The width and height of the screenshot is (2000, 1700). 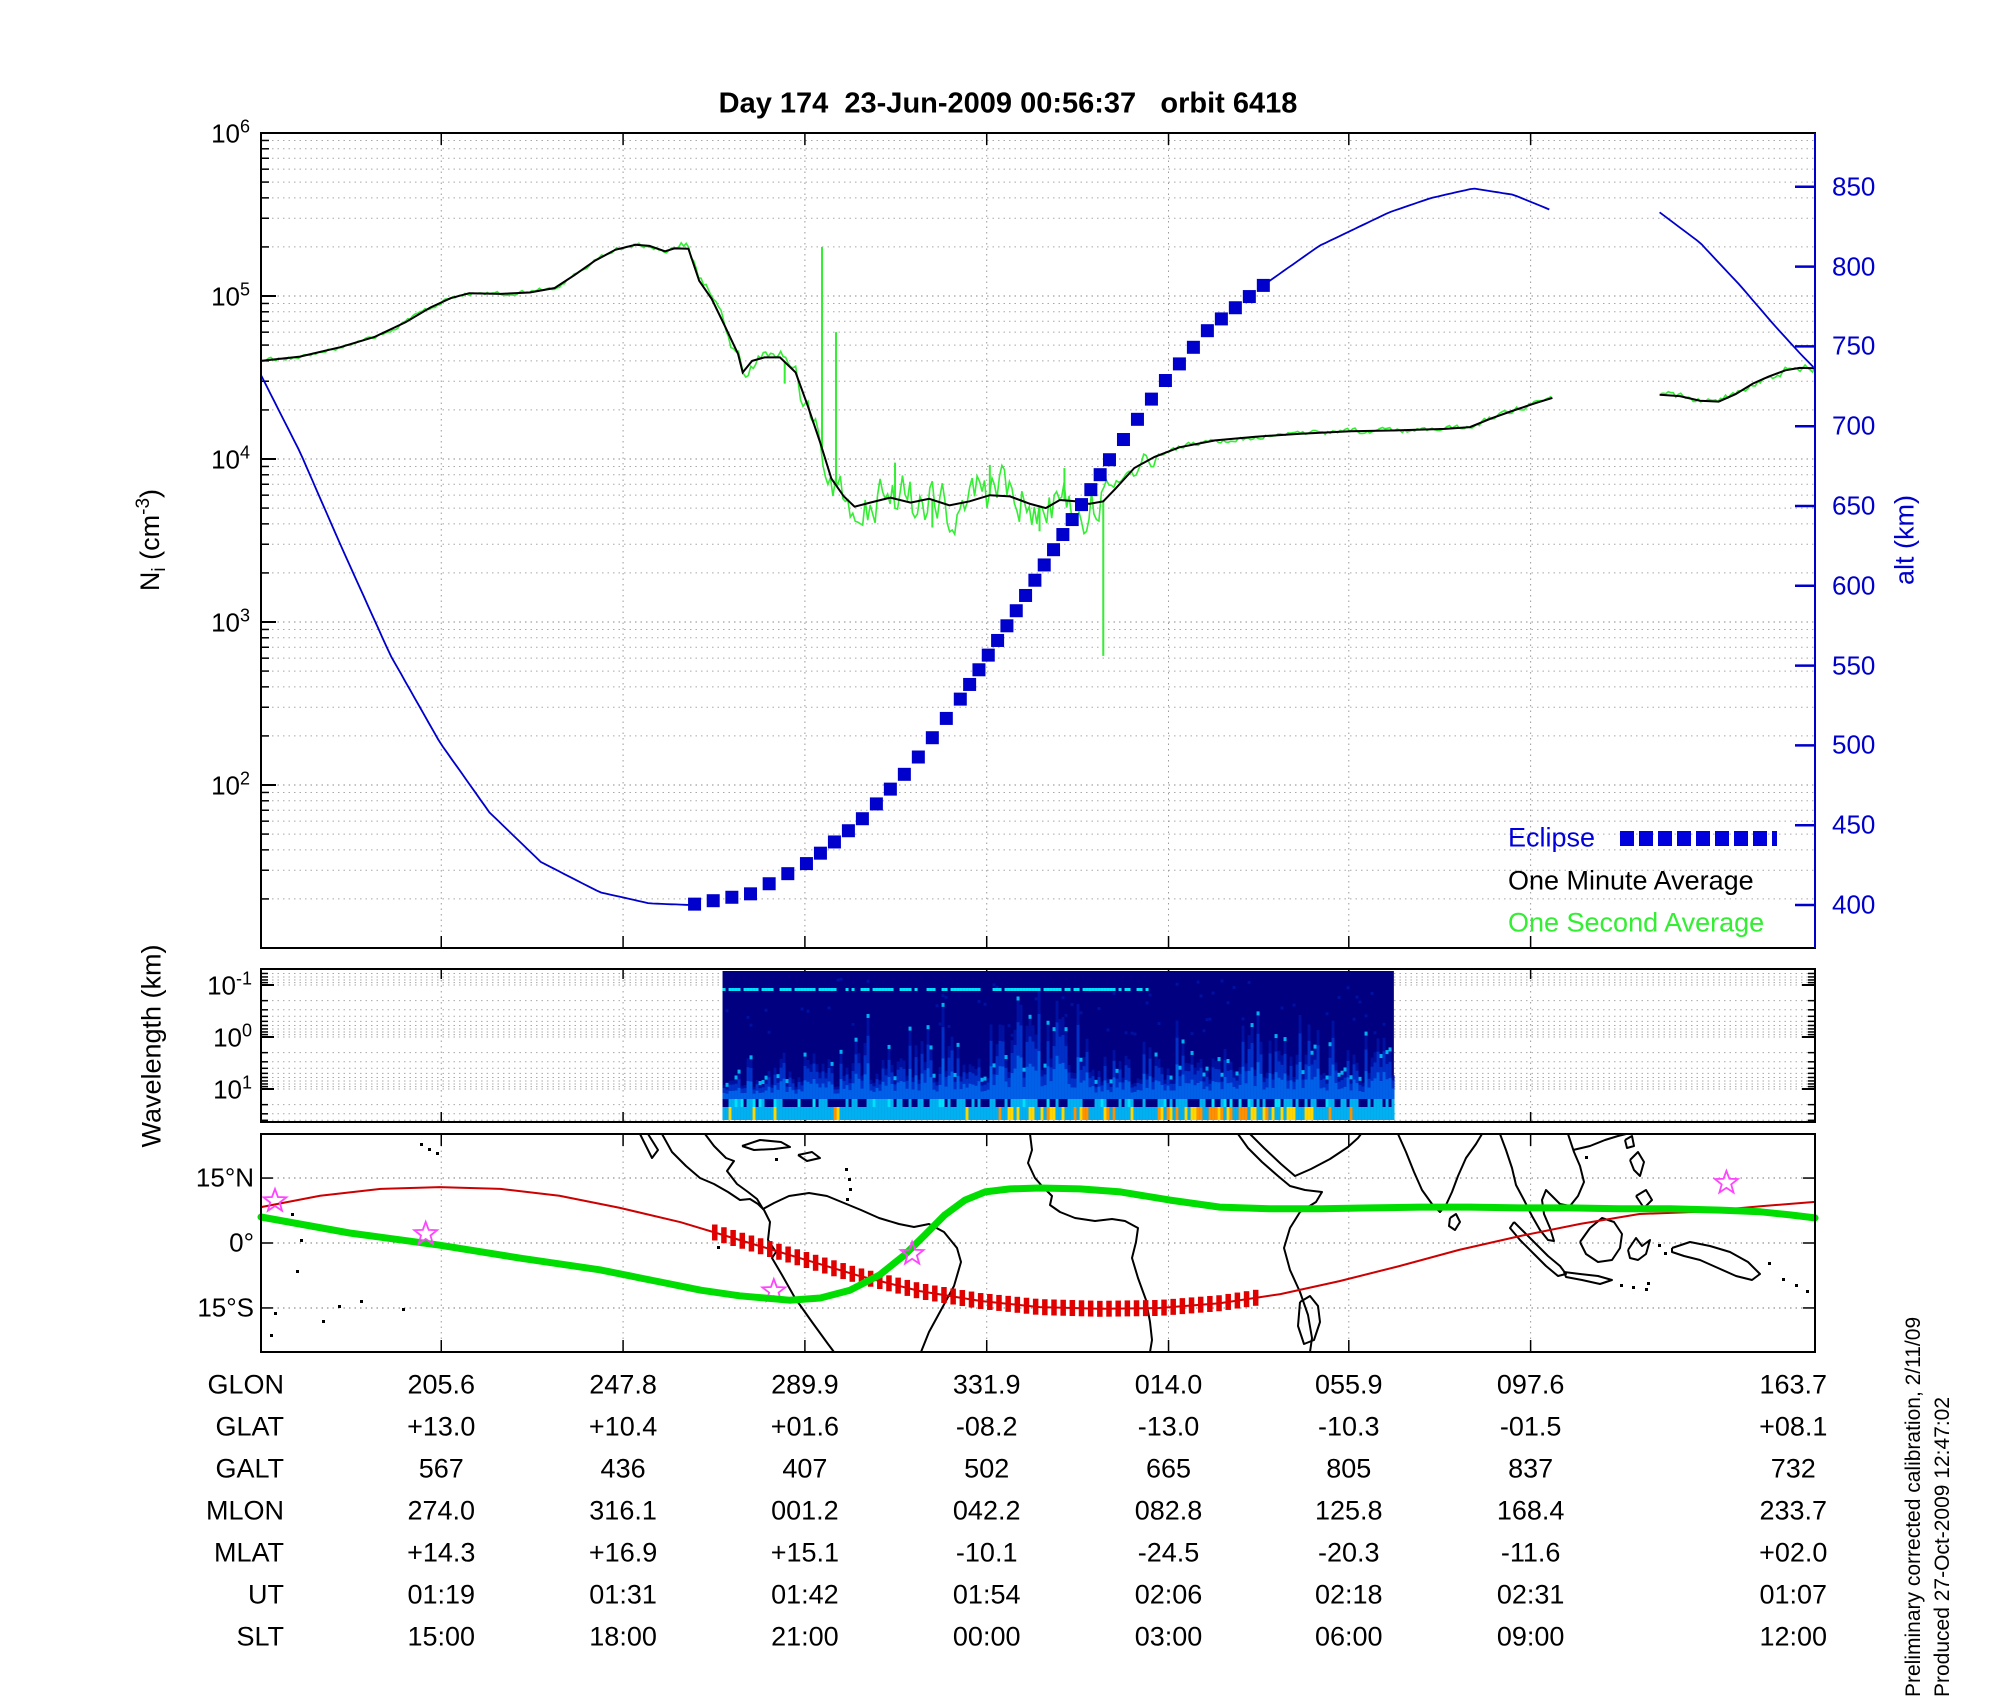 I want to click on altitude-ytick-400: 400, so click(x=1854, y=904).